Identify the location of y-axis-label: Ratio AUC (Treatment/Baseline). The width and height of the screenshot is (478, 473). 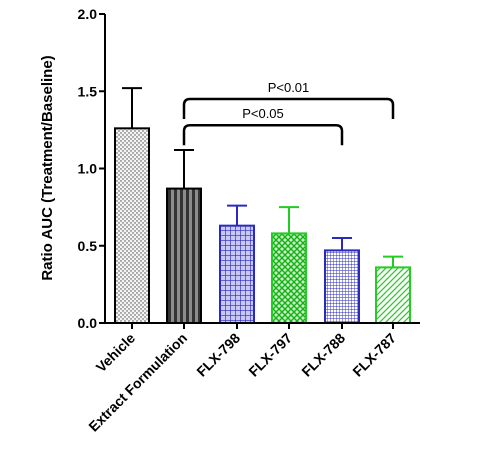
(47, 167).